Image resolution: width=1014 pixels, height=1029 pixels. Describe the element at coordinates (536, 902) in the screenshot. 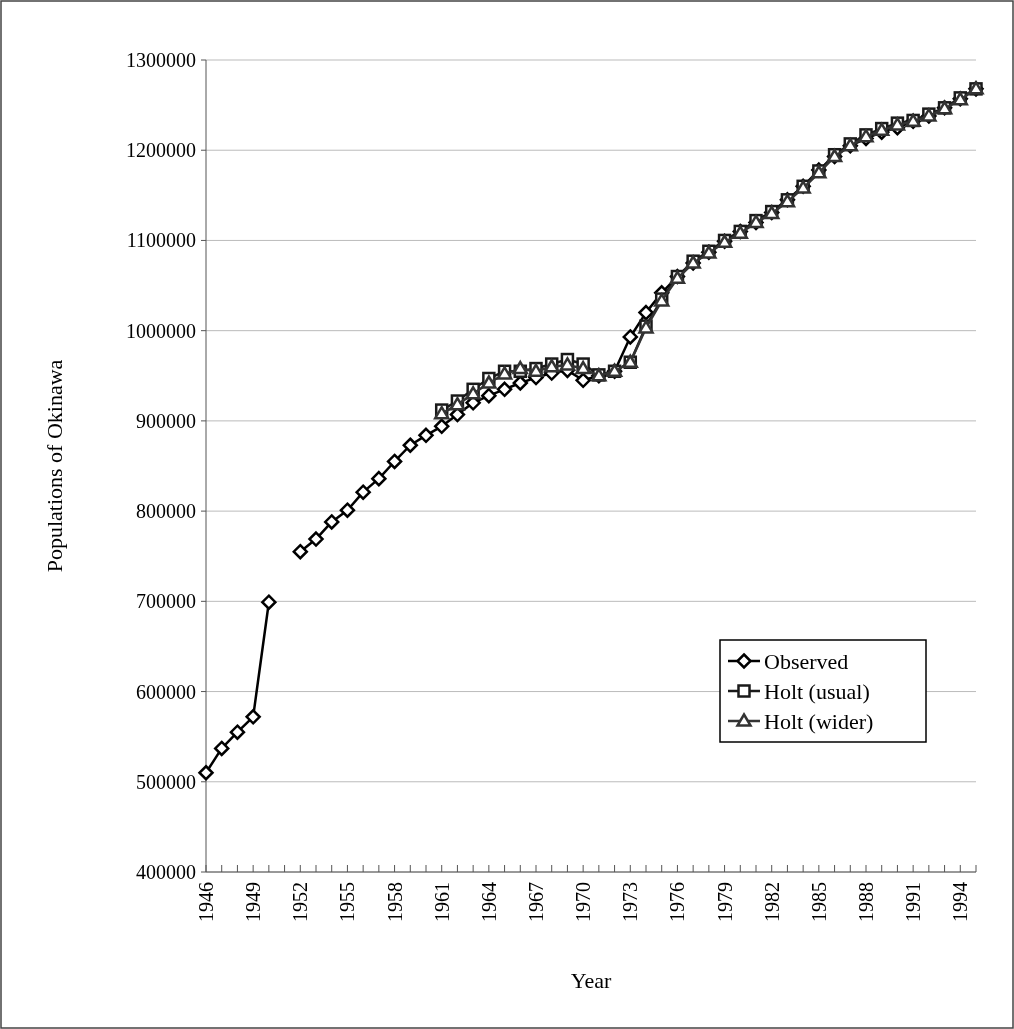

I see `x-tick-label: 1967` at that location.